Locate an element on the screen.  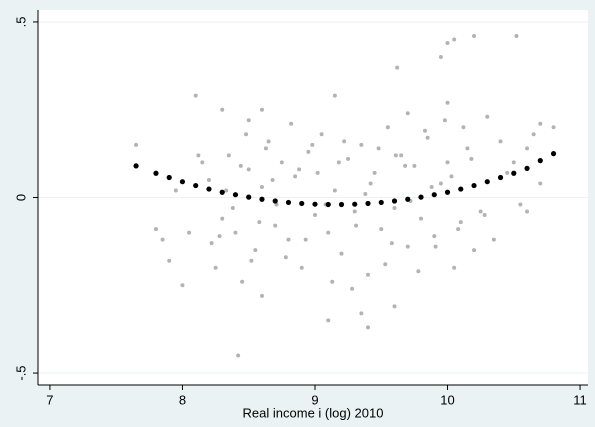
x-tick-label: 9 is located at coordinates (314, 399).